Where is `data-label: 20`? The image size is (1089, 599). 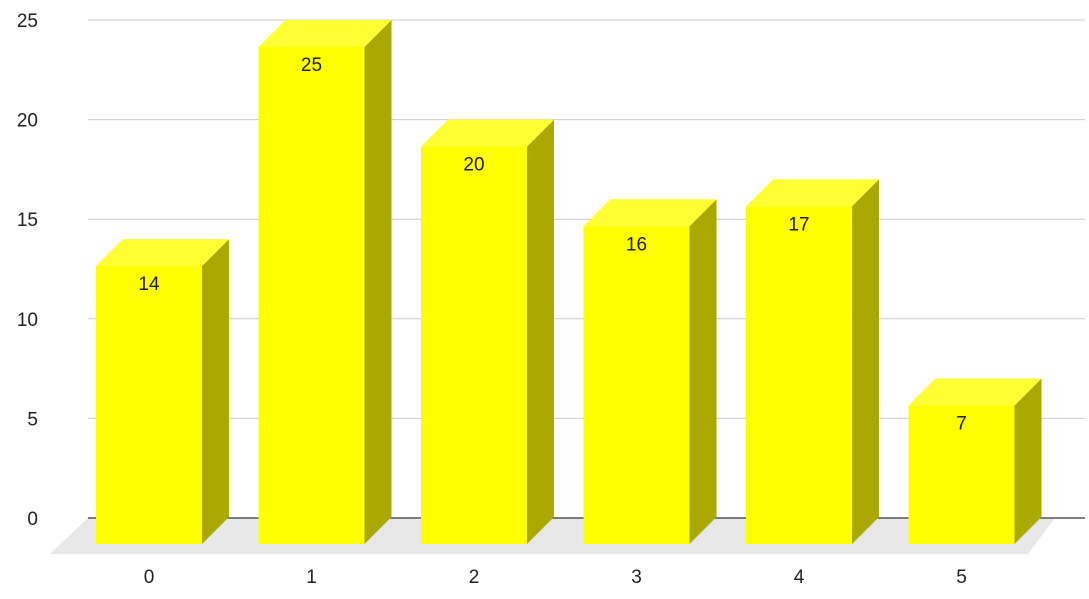 data-label: 20 is located at coordinates (473, 165).